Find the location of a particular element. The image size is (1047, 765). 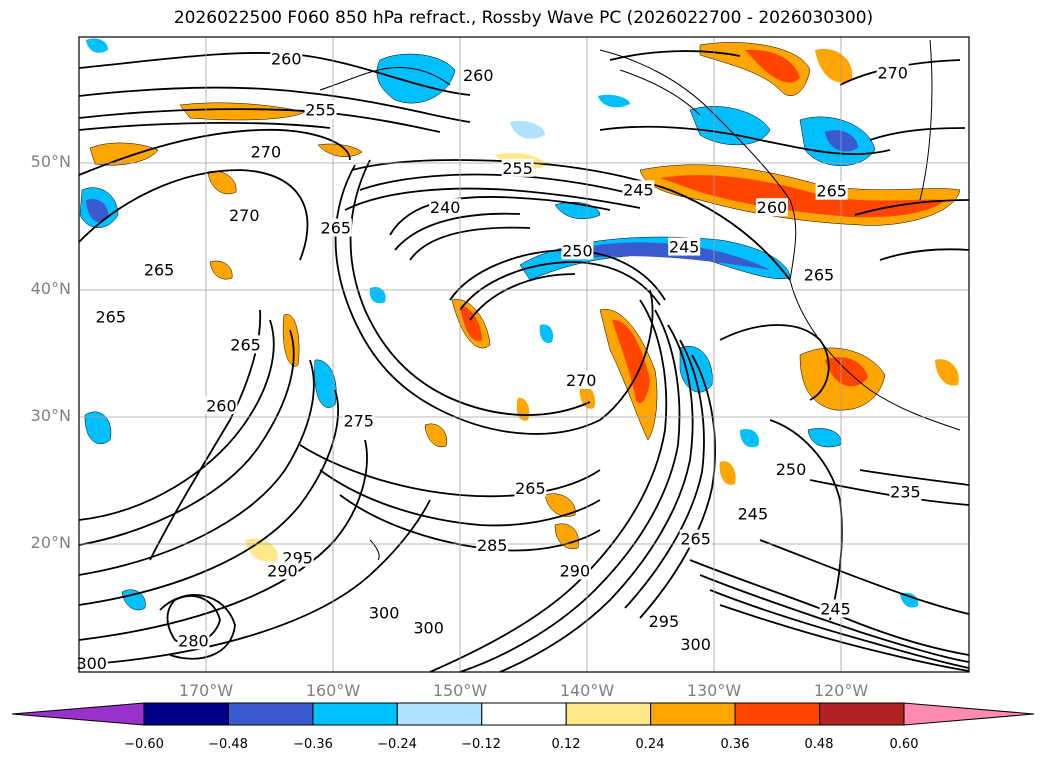

colorbar-tick: 0.12 is located at coordinates (566, 744).